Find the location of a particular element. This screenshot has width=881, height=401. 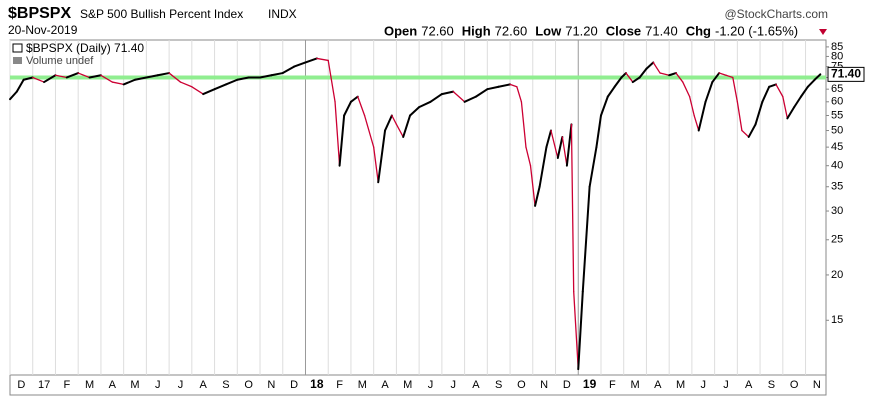

y-tick-label: 25 is located at coordinates (837, 240).